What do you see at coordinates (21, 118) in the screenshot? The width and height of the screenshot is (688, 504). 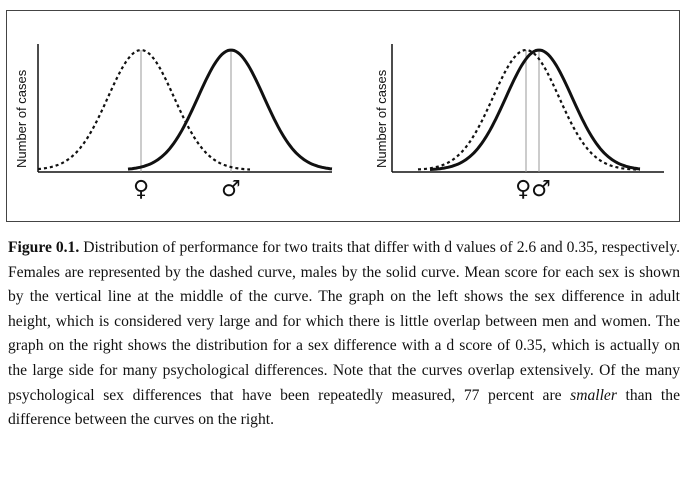 I see `left-ylabel: Number of cases` at bounding box center [21, 118].